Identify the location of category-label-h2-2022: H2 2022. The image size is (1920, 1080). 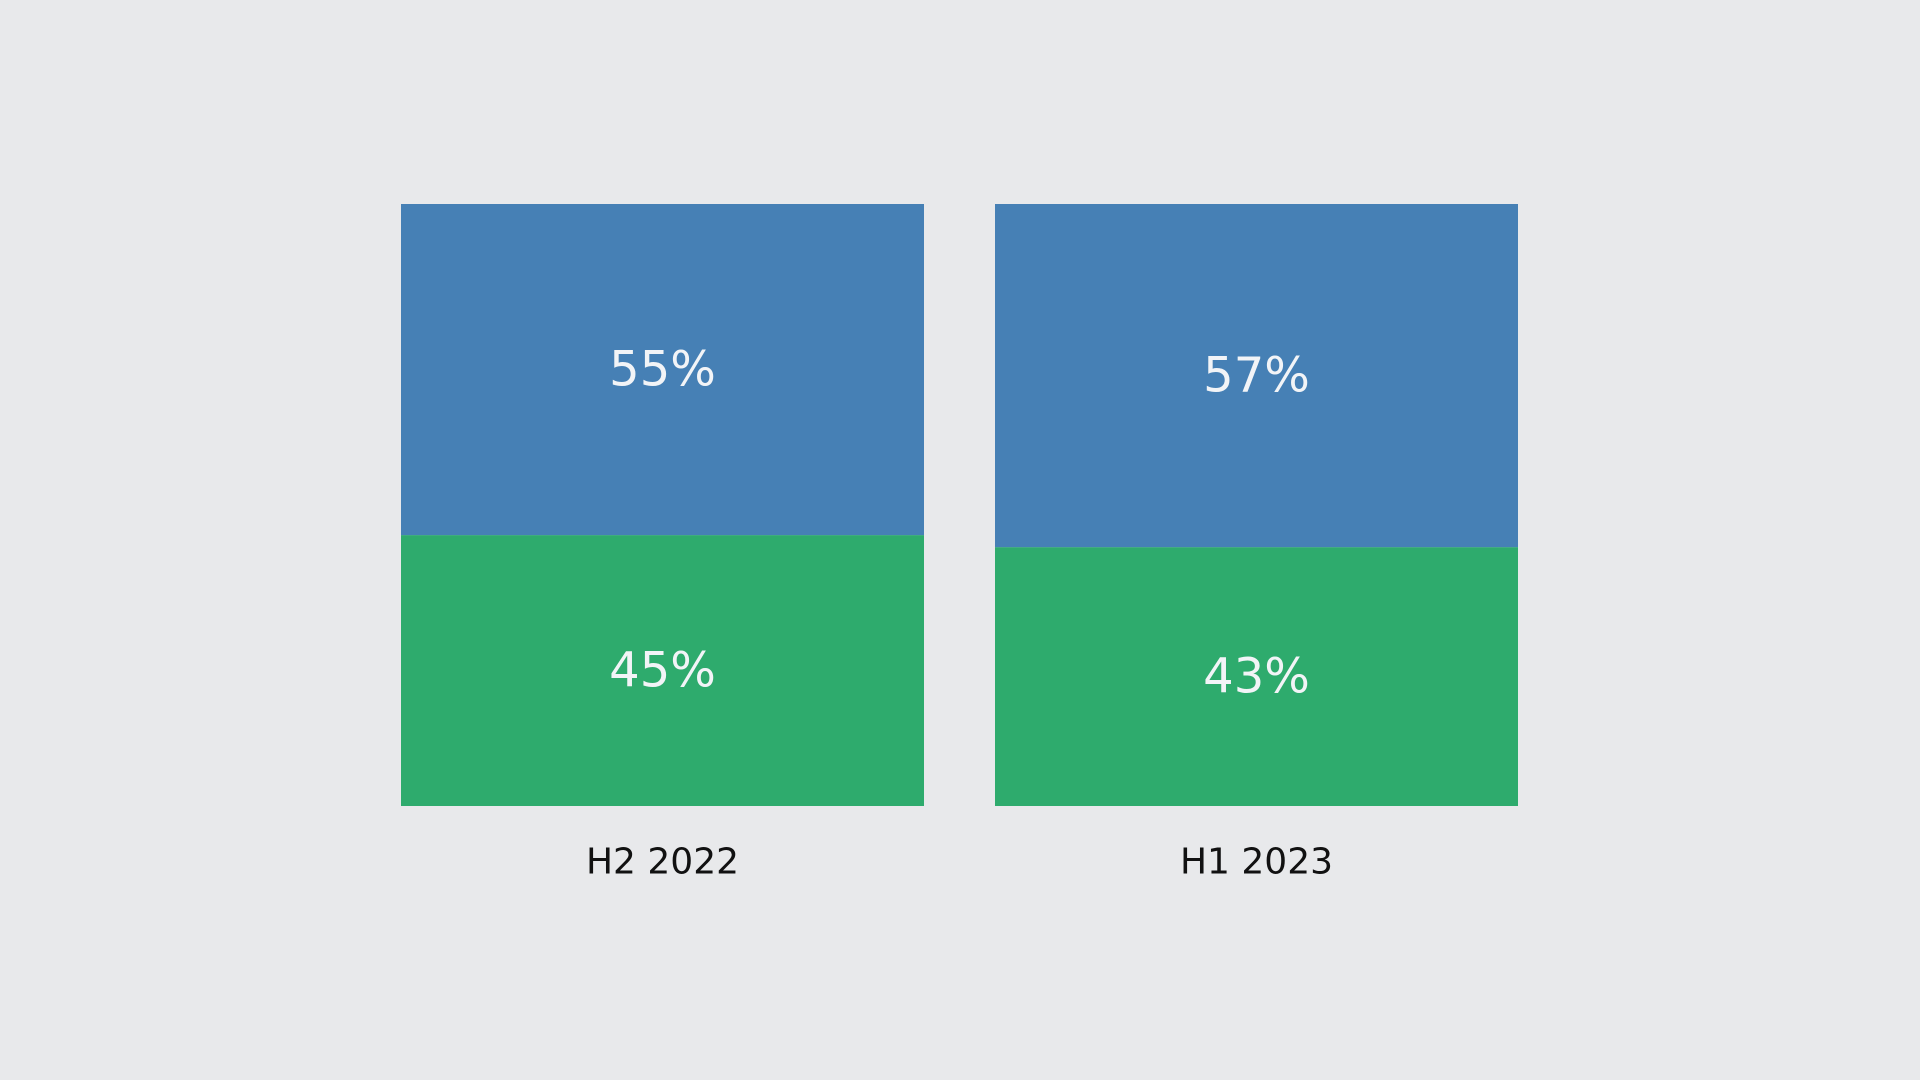
(662, 862).